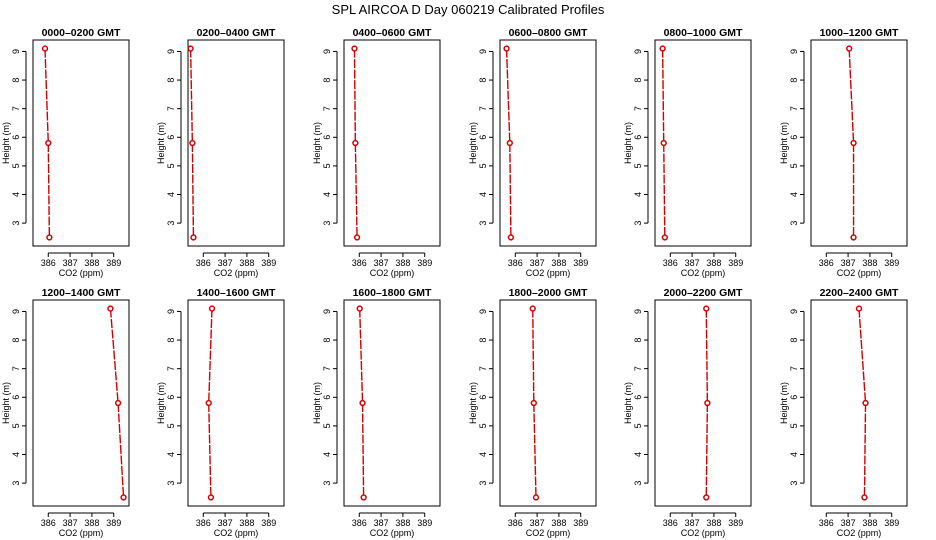  What do you see at coordinates (392, 293) in the screenshot?
I see `panel-title: 1600–1800 GMT` at bounding box center [392, 293].